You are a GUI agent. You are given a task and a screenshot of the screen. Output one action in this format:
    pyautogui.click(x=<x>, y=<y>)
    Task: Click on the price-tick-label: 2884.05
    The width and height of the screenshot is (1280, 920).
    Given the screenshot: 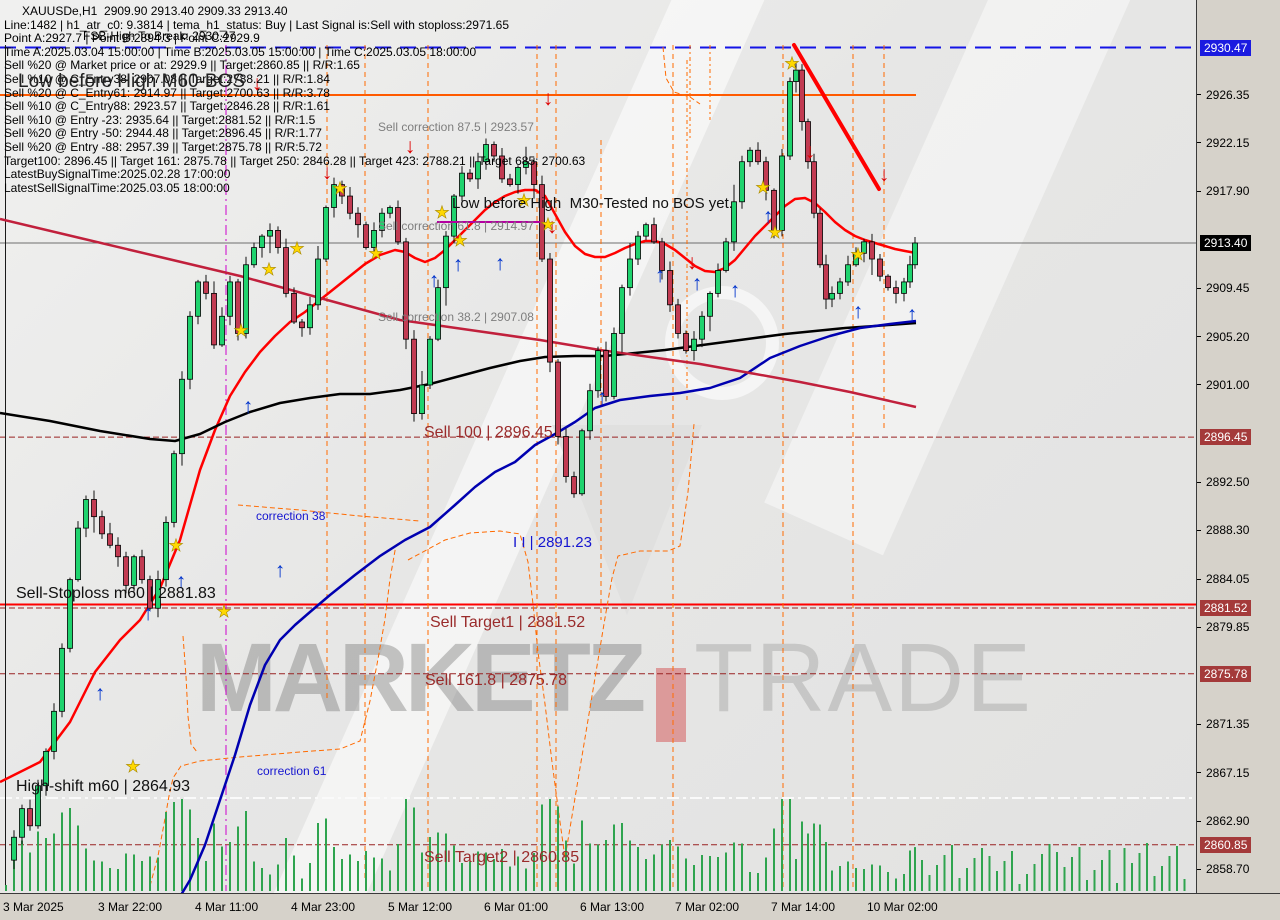 What is the action you would take?
    pyautogui.click(x=1228, y=579)
    